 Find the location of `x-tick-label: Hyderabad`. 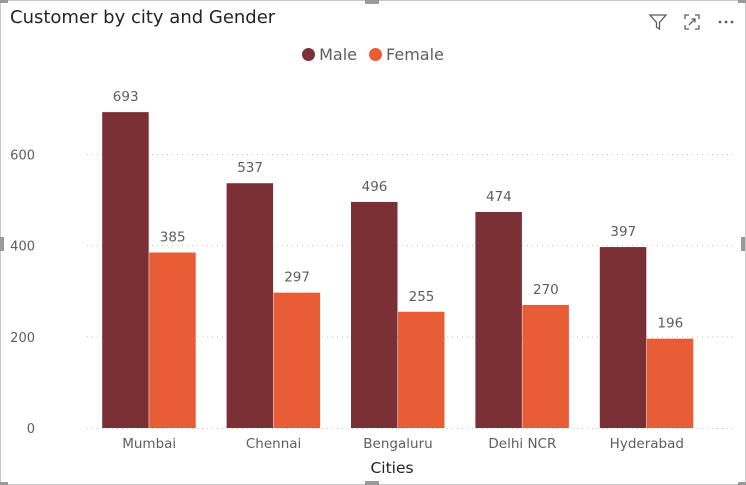

x-tick-label: Hyderabad is located at coordinates (647, 444).